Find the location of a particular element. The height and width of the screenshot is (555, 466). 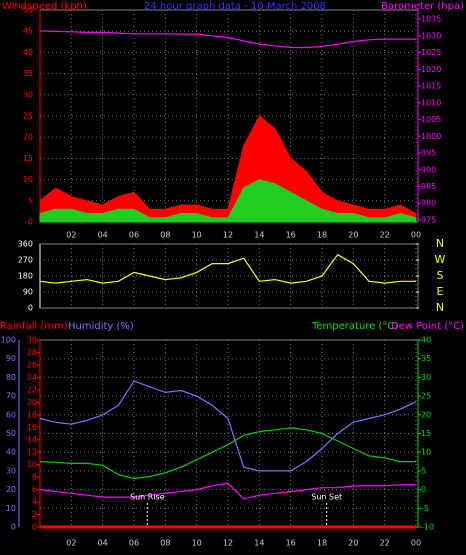

axis-label: Rainfall (mm) is located at coordinates (34, 326).